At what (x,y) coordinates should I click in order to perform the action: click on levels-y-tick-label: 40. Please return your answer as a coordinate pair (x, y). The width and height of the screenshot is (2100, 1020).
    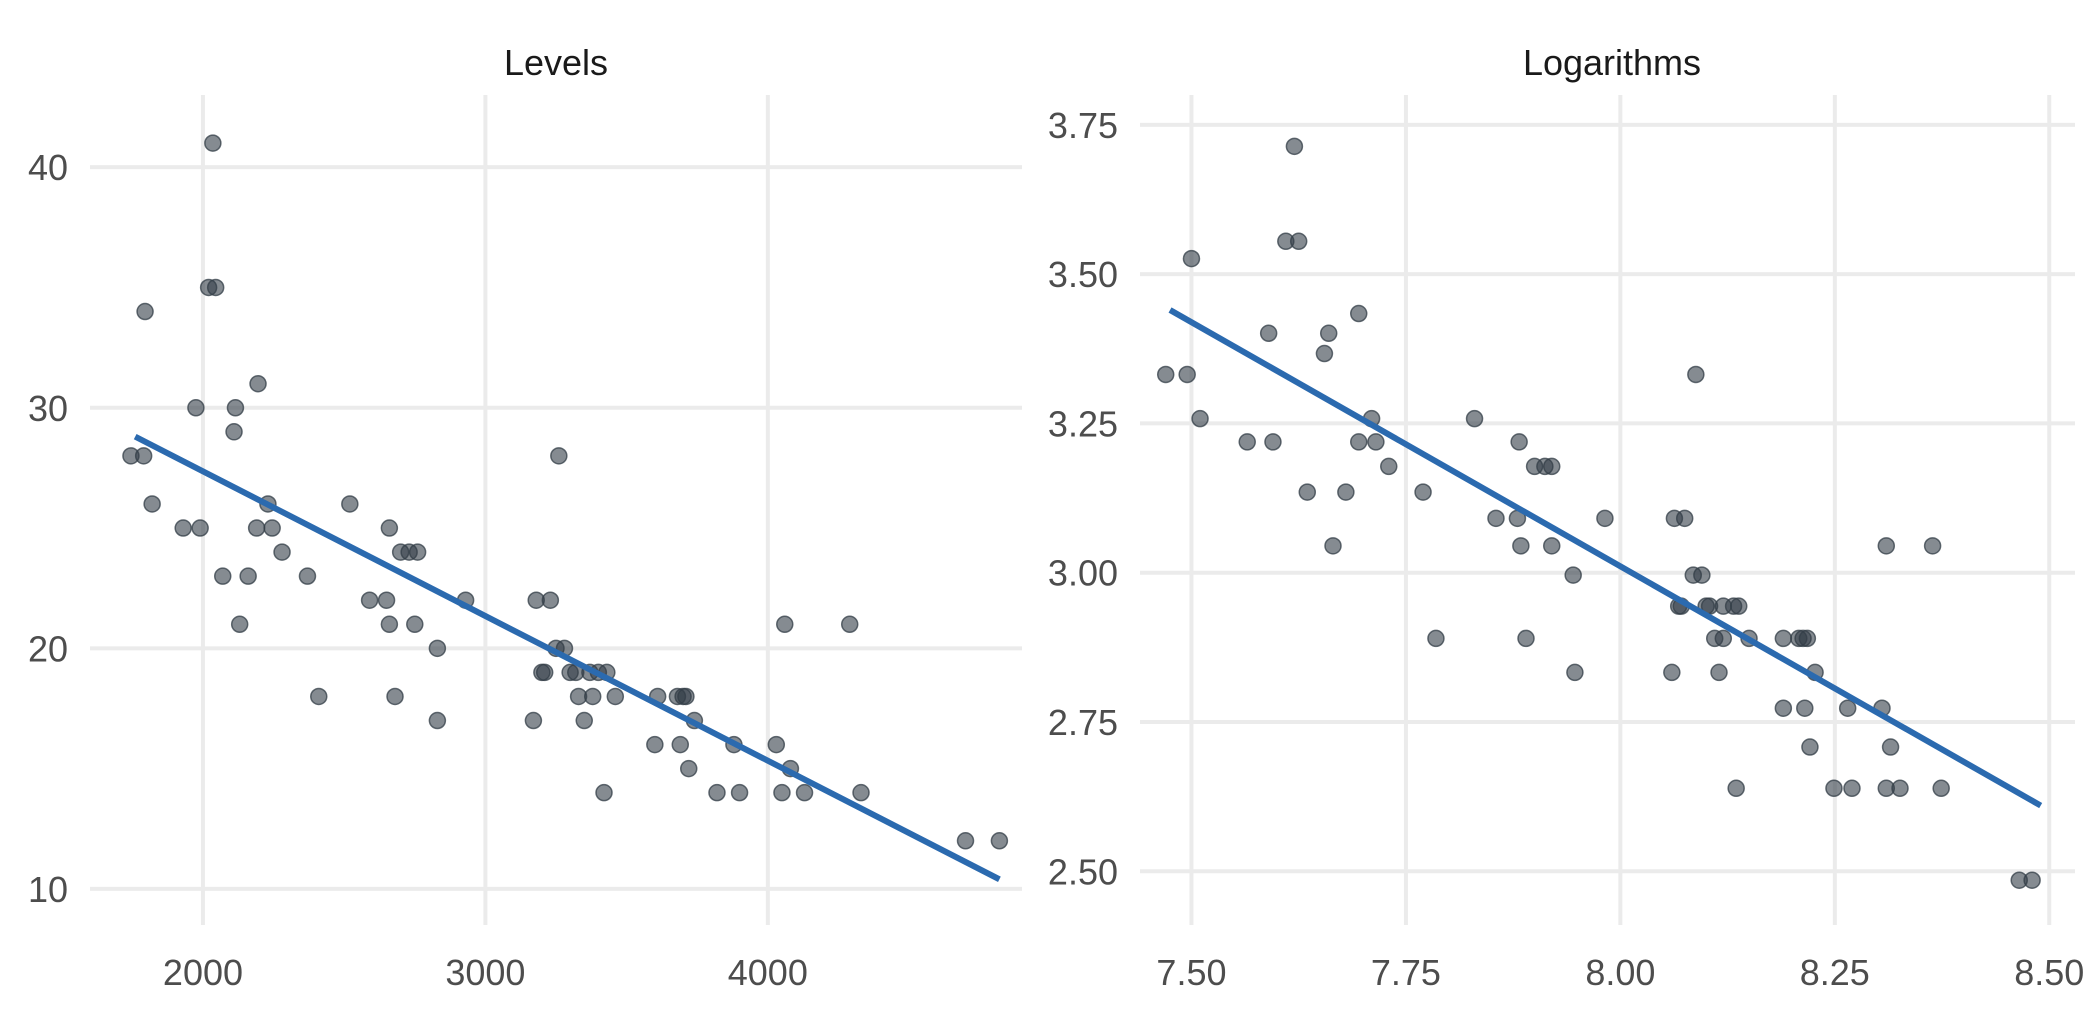
    Looking at the image, I should click on (48, 167).